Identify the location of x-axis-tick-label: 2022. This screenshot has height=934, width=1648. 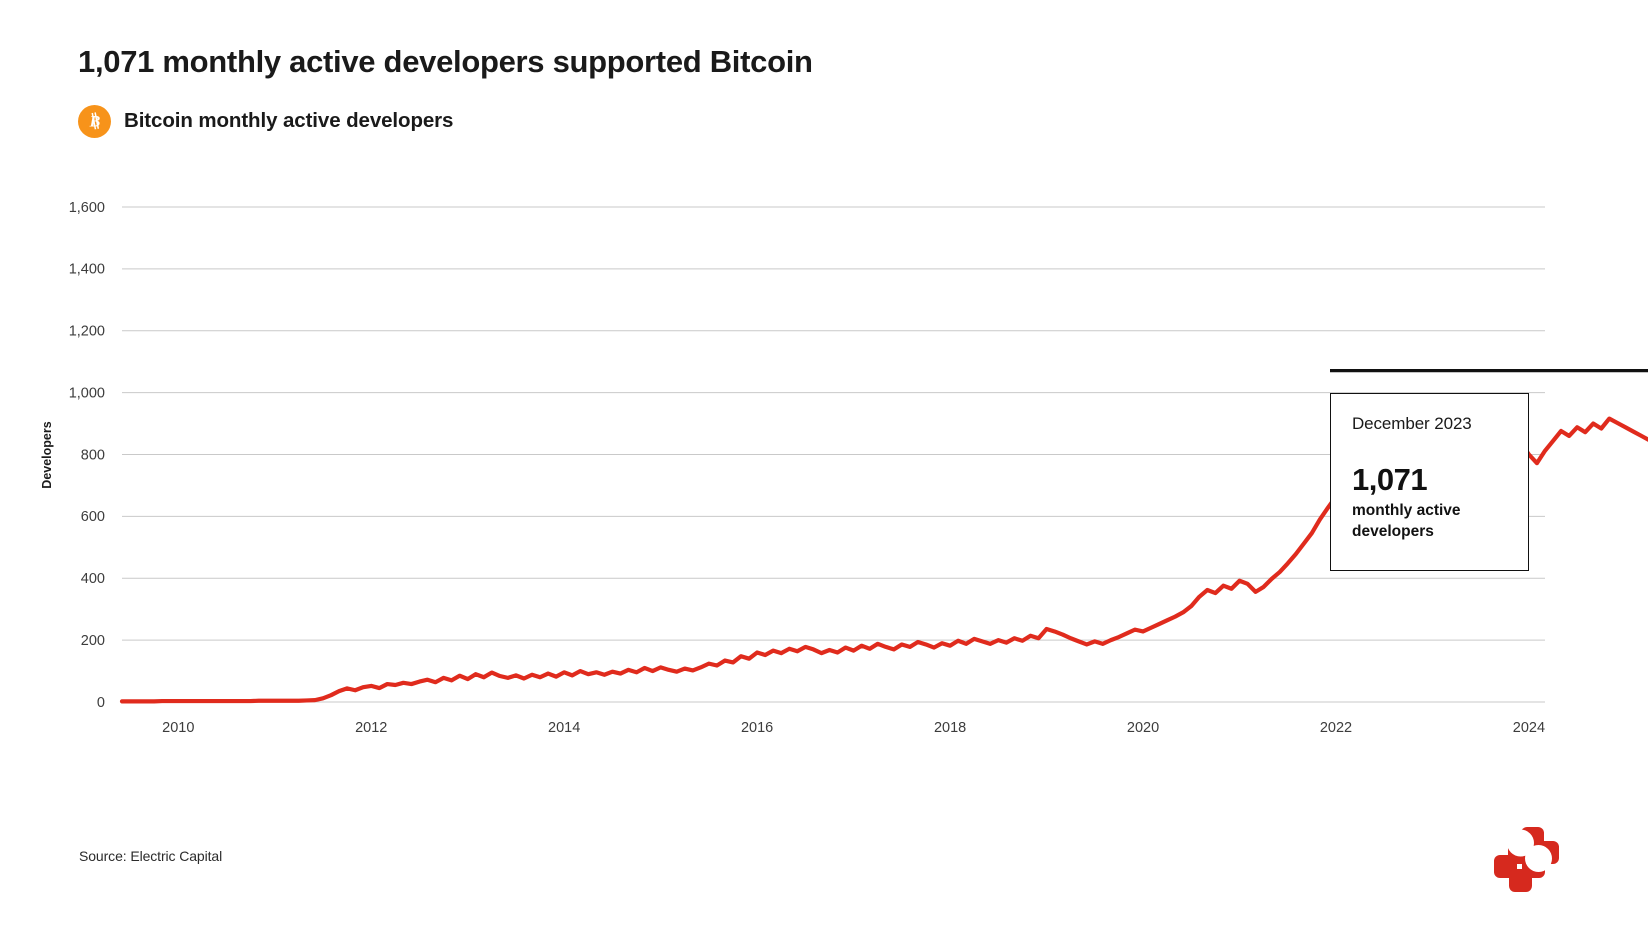
(1336, 728).